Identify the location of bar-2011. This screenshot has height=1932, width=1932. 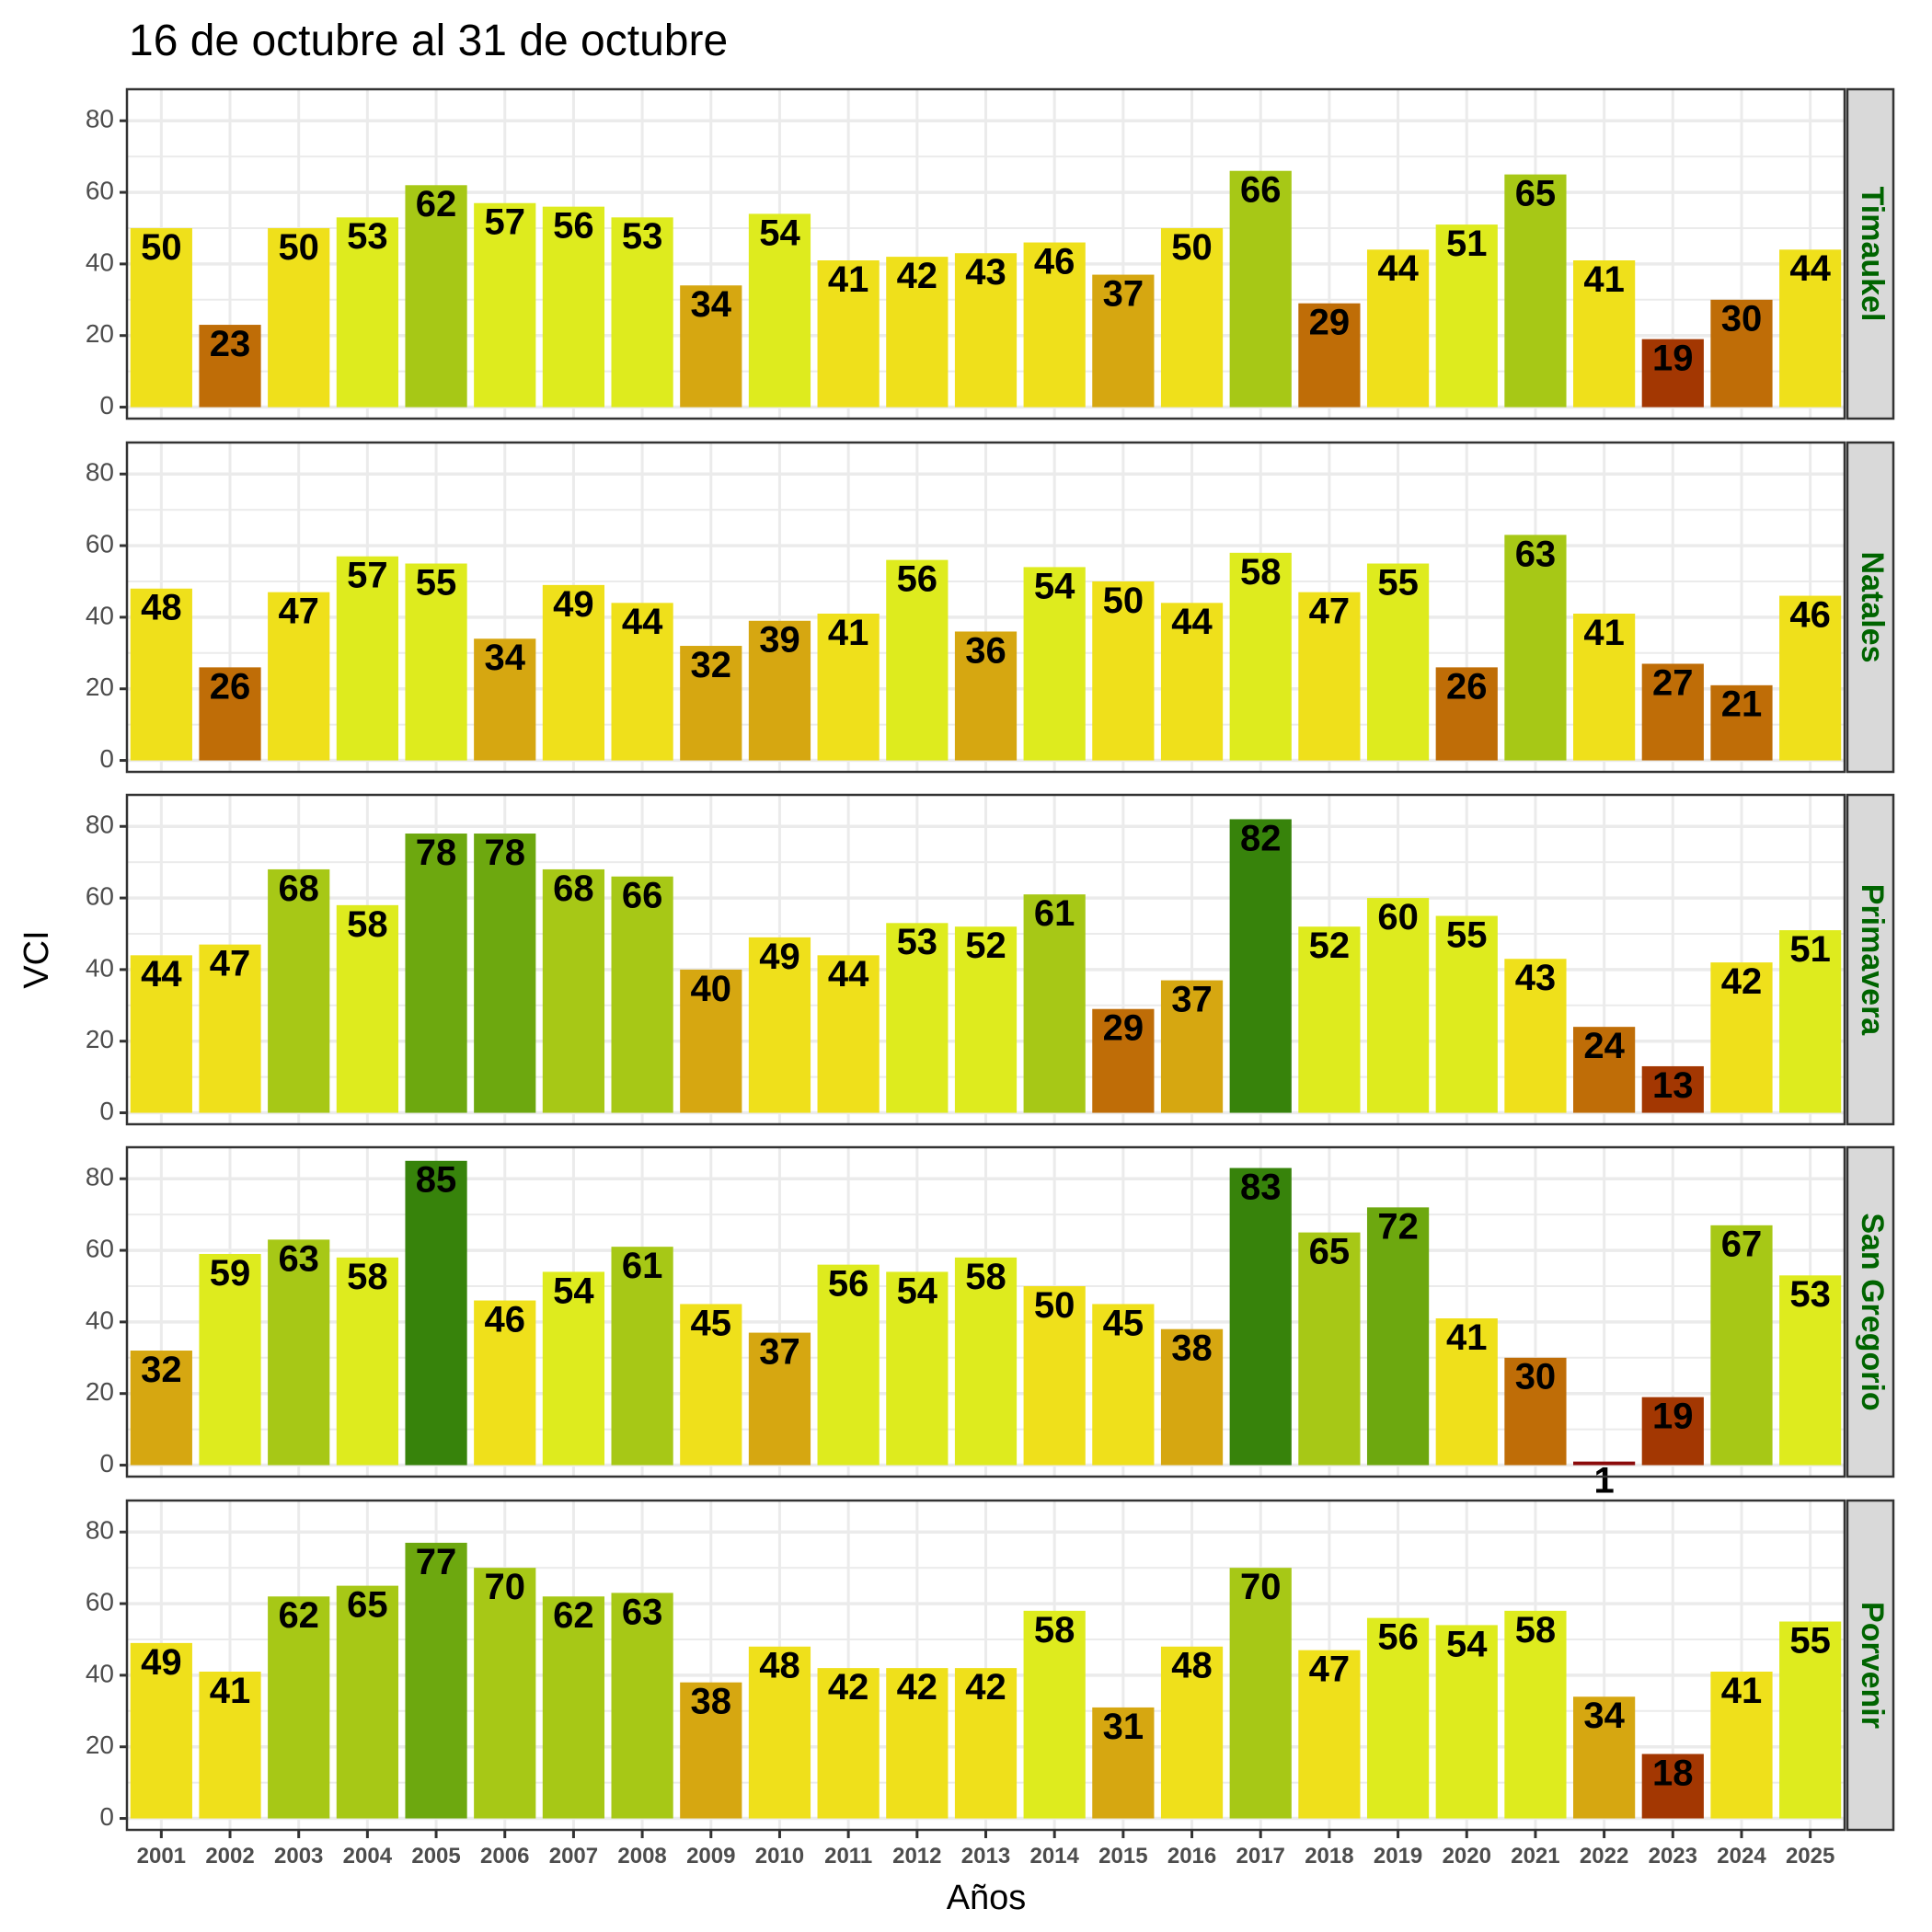
(848, 334).